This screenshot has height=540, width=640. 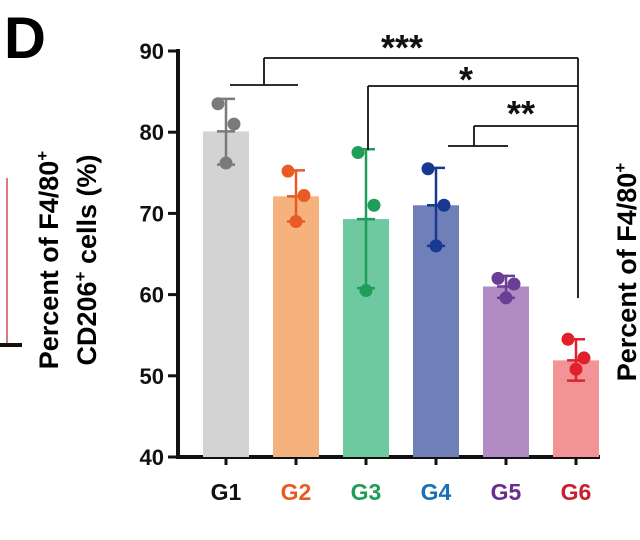 I want to click on bar-g2, so click(x=296, y=326).